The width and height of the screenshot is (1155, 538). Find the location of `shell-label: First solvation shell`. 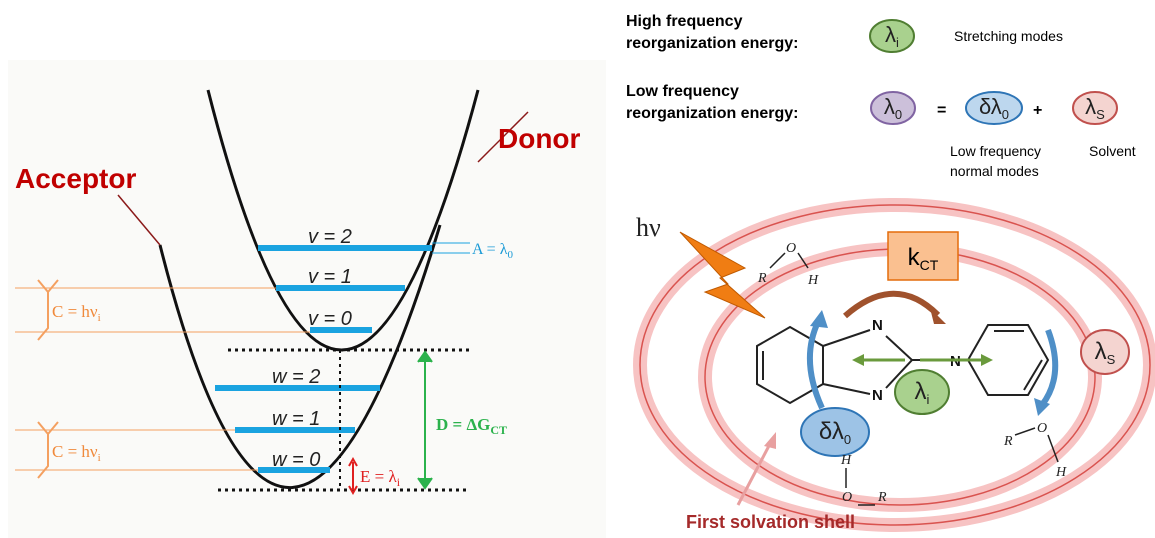

shell-label: First solvation shell is located at coordinates (770, 522).